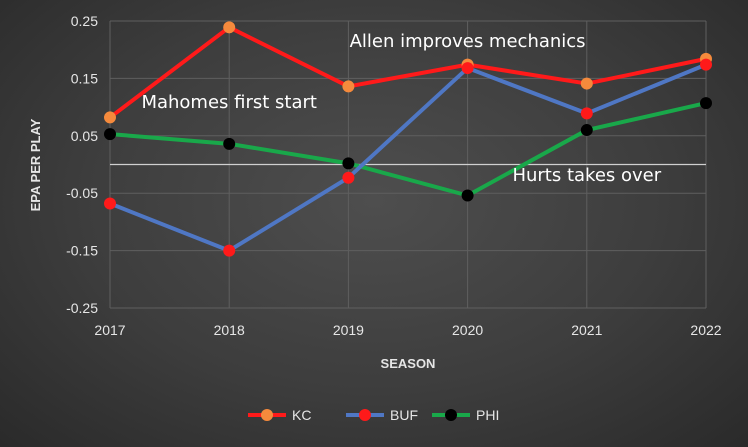 Image resolution: width=748 pixels, height=447 pixels. What do you see at coordinates (586, 175) in the screenshot?
I see `annotation-text: Hurts takes over` at bounding box center [586, 175].